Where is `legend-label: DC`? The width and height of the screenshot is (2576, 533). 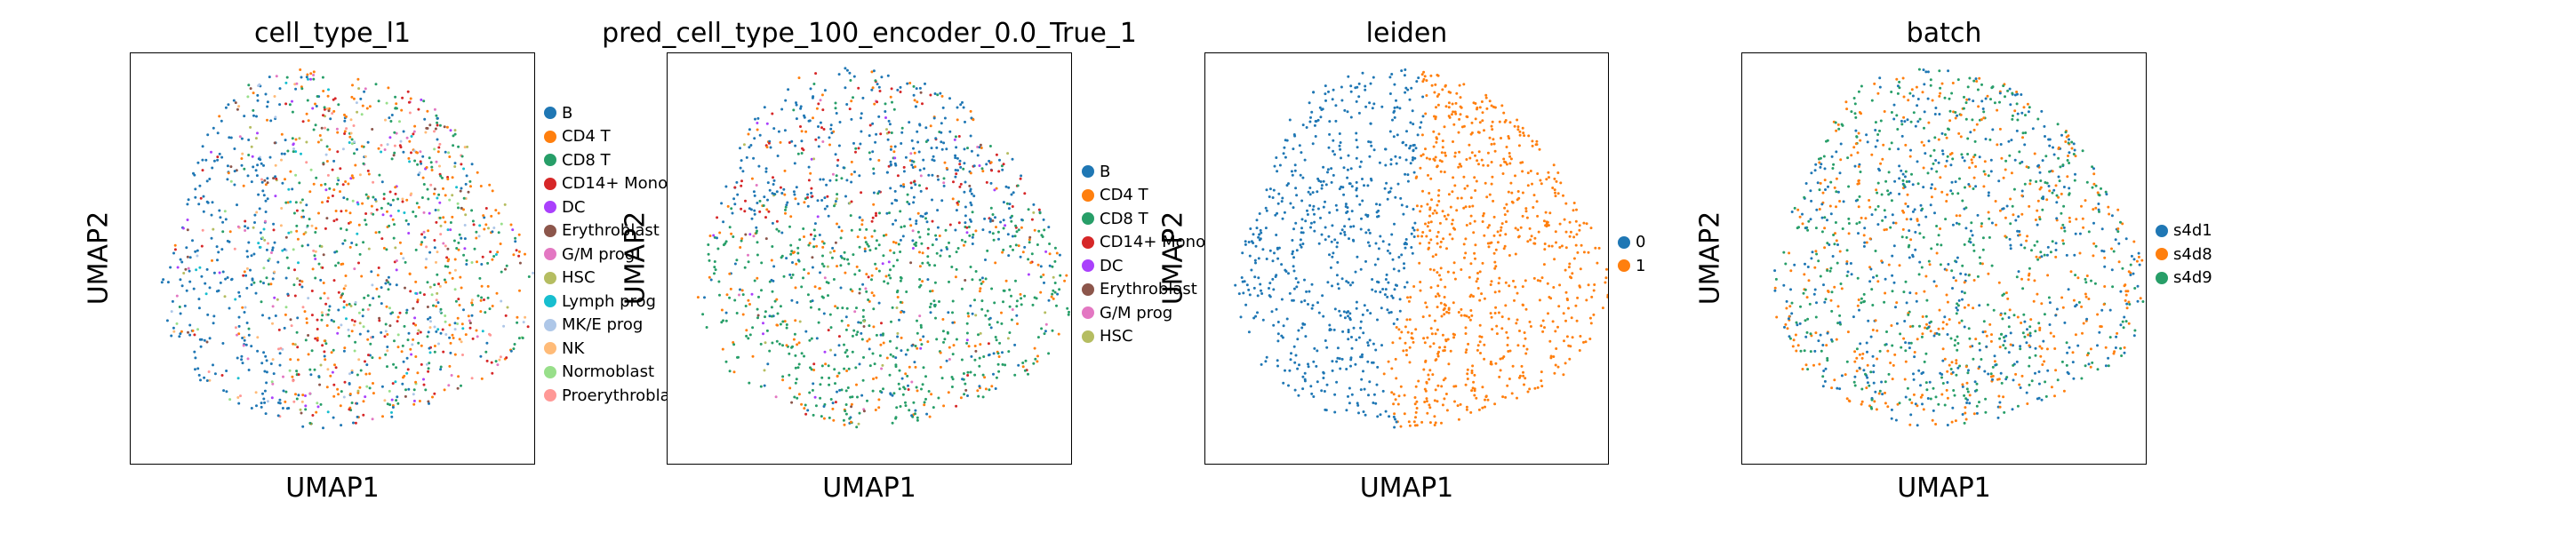
legend-label: DC is located at coordinates (1112, 265).